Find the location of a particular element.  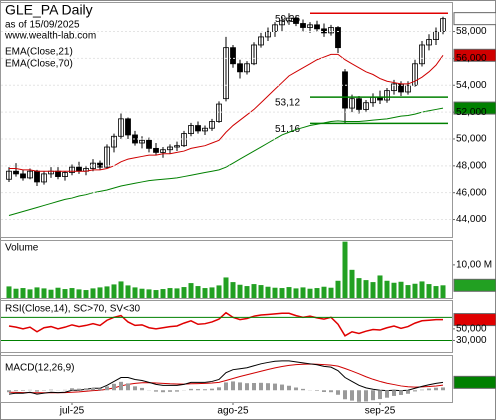

panel-title: Volume is located at coordinates (22, 248).